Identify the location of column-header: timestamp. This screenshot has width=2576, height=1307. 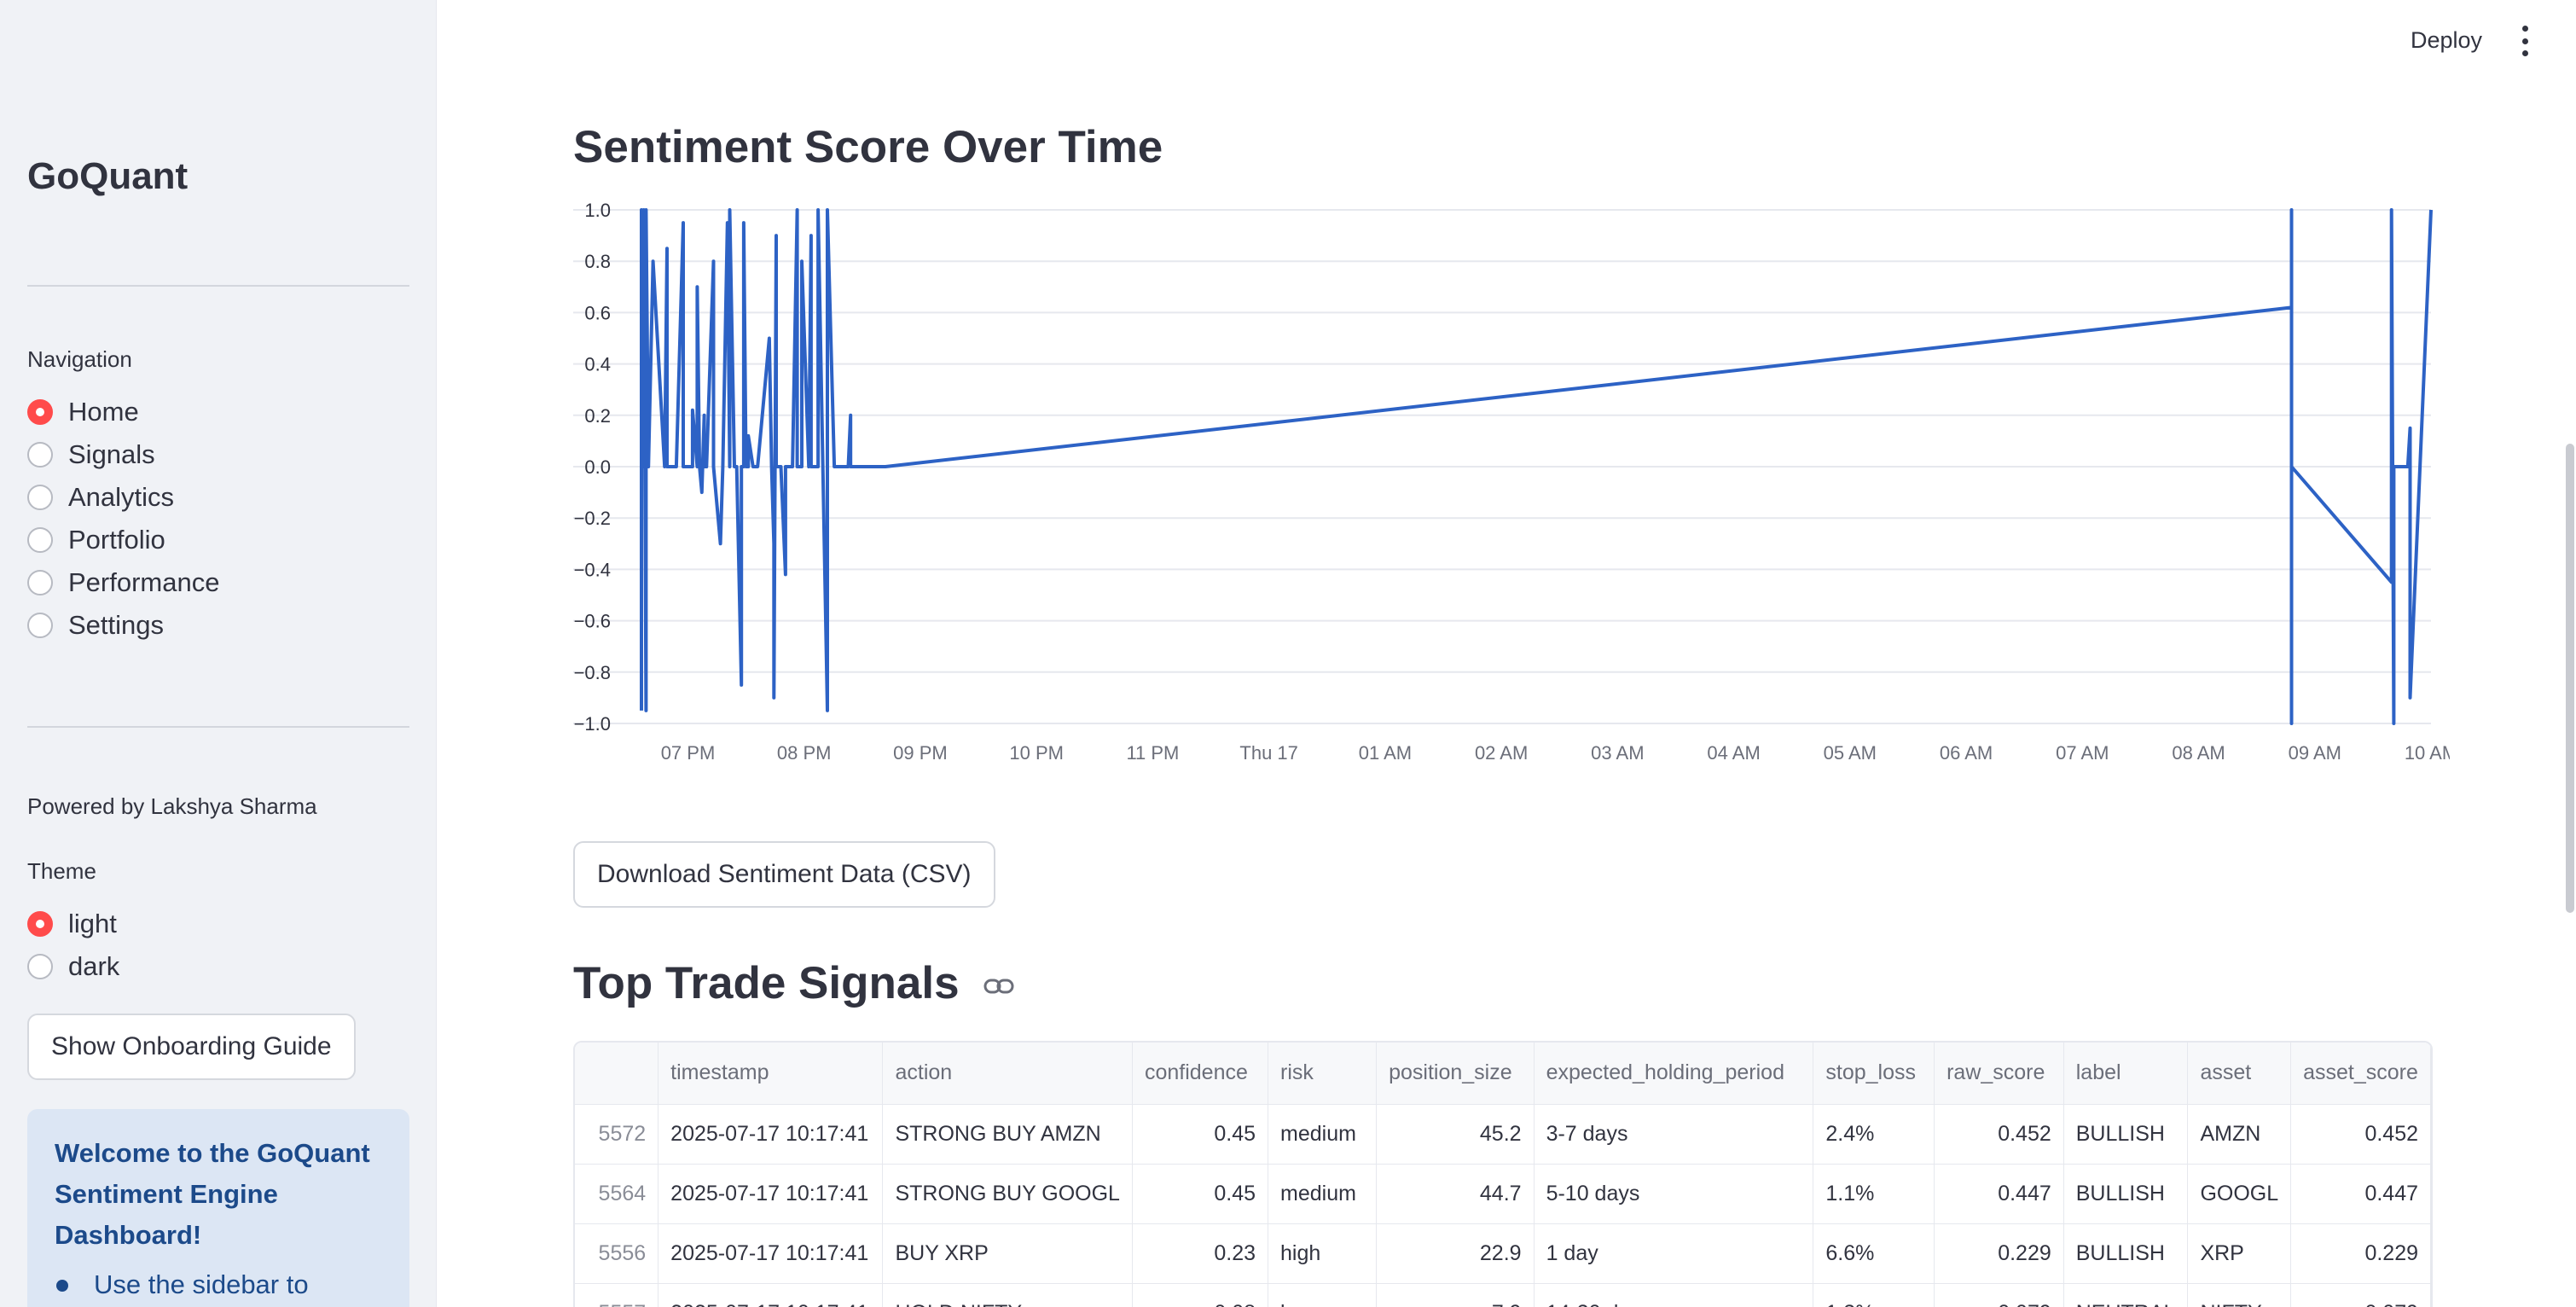
(771, 1073).